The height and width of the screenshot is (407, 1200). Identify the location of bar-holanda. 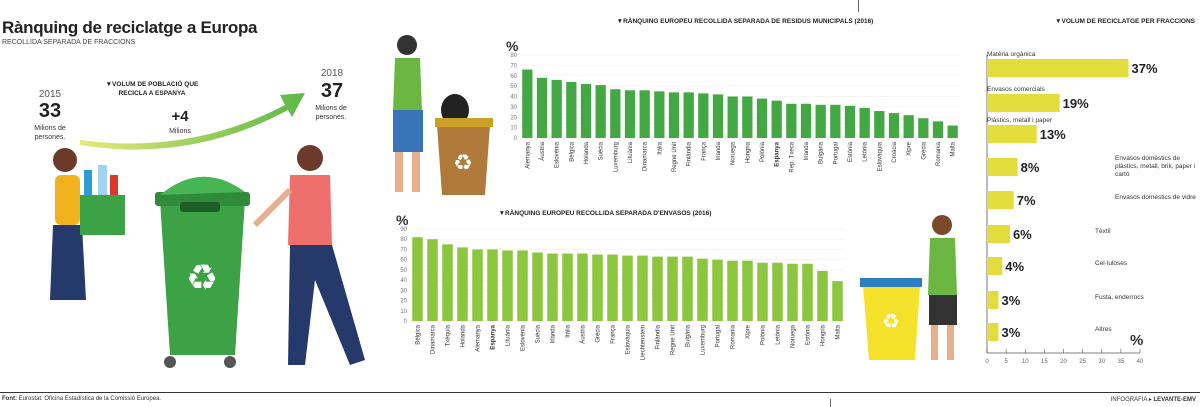
(462, 284).